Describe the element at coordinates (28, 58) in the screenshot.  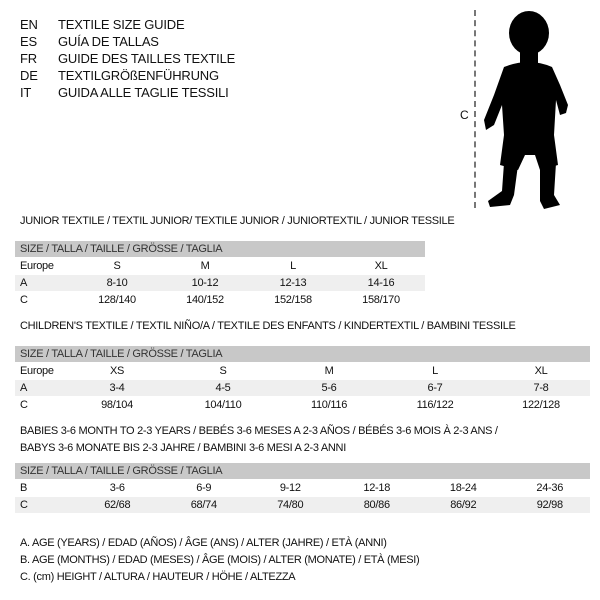
I see `language-code: FR` at that location.